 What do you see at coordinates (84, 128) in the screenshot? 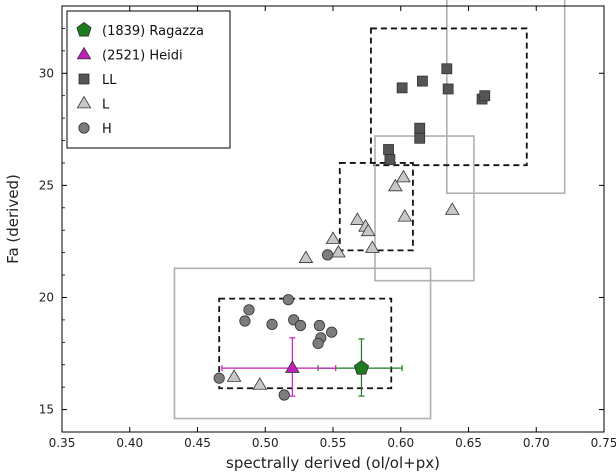
I see `legend-marker-h` at bounding box center [84, 128].